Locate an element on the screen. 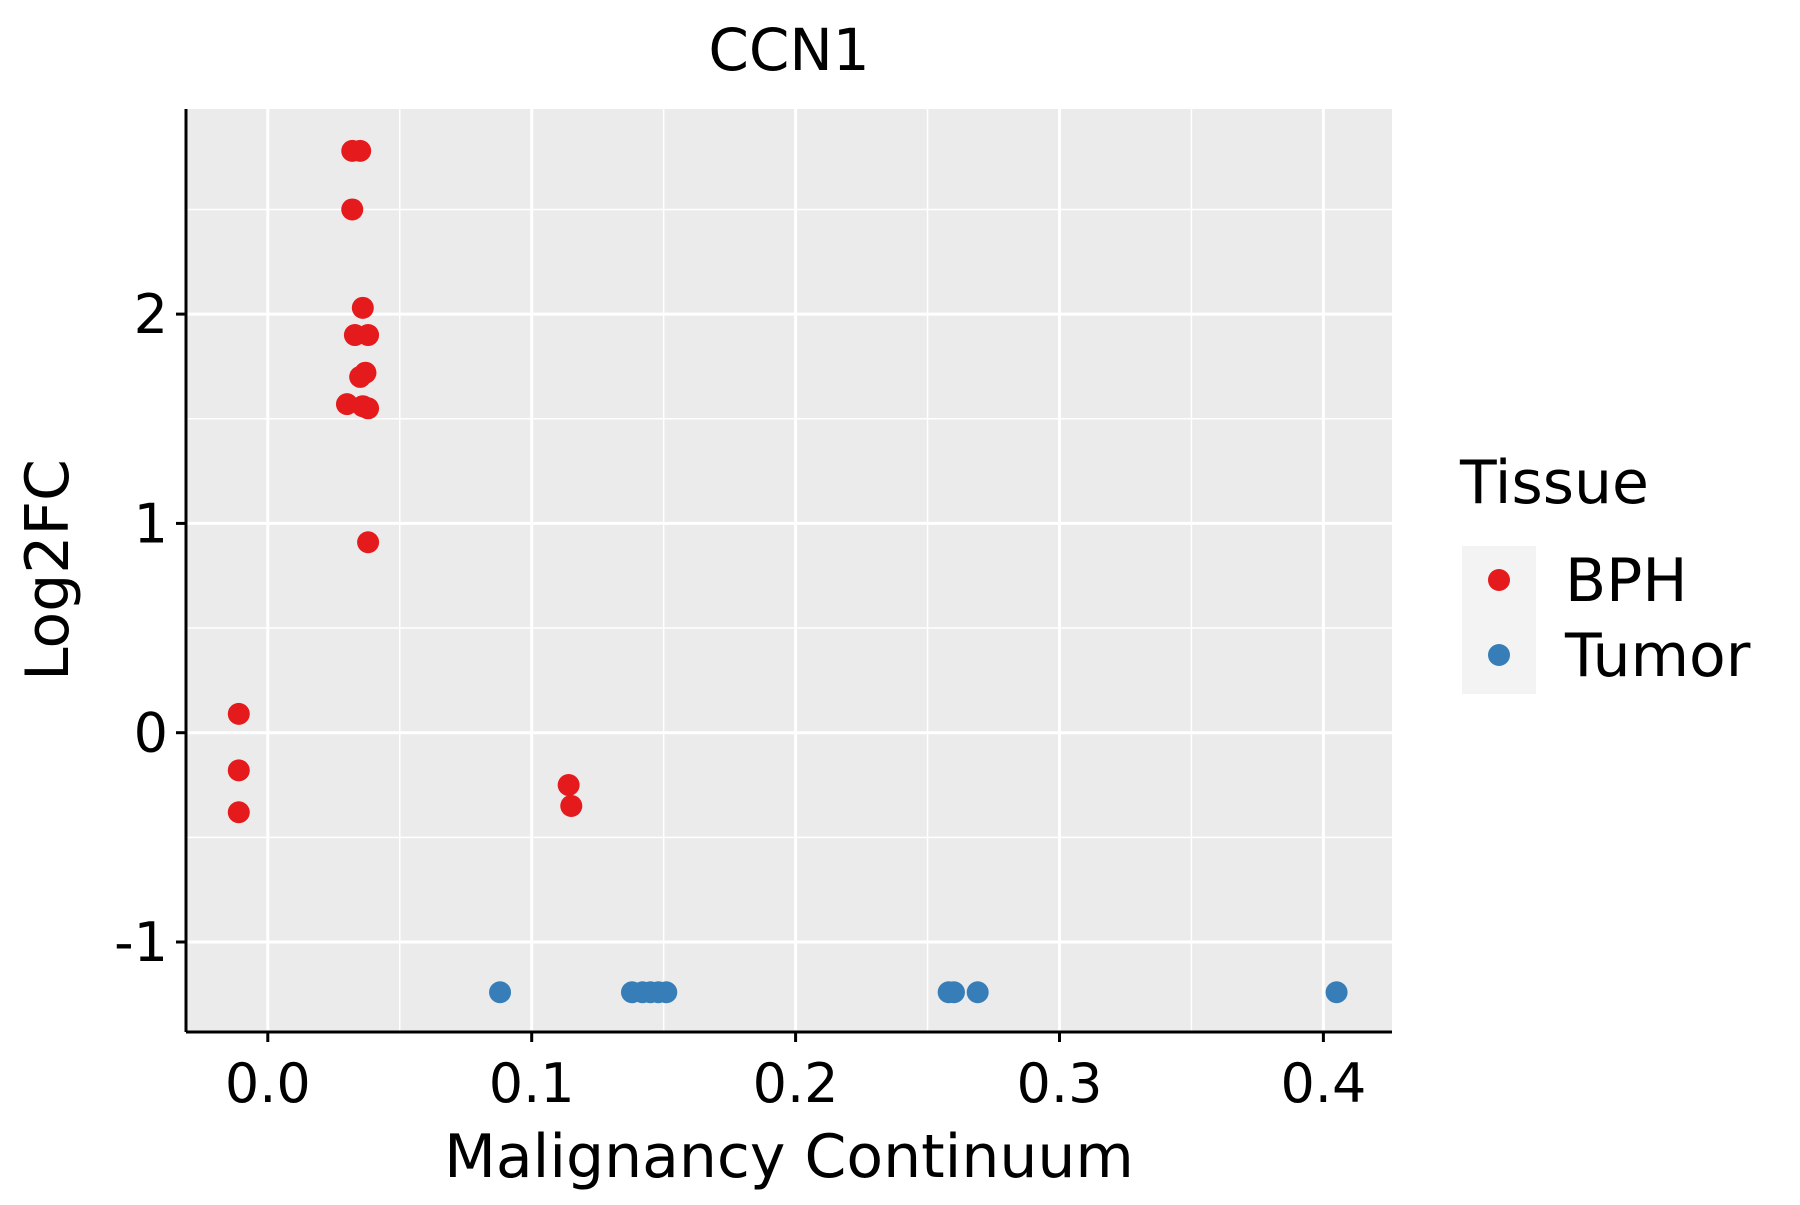 This screenshot has height=1205, width=1800. x-tick-label: 0.2 is located at coordinates (796, 1083).